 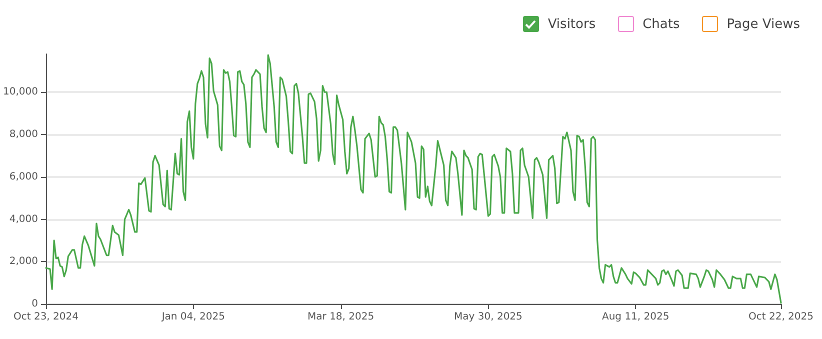 I want to click on legend-label: Chats, so click(x=661, y=24).